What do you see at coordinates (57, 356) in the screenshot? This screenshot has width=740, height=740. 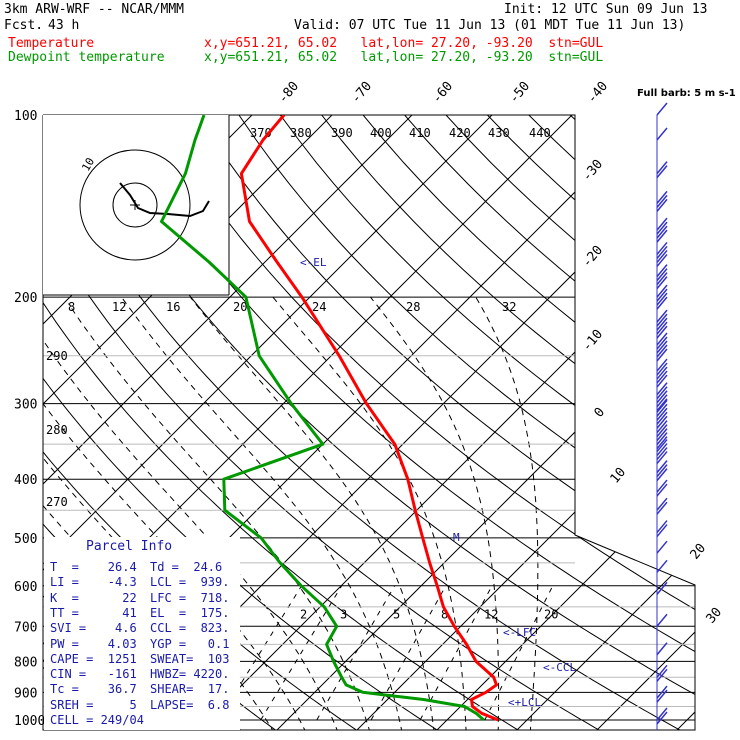 I see `theta-label-left: 290` at bounding box center [57, 356].